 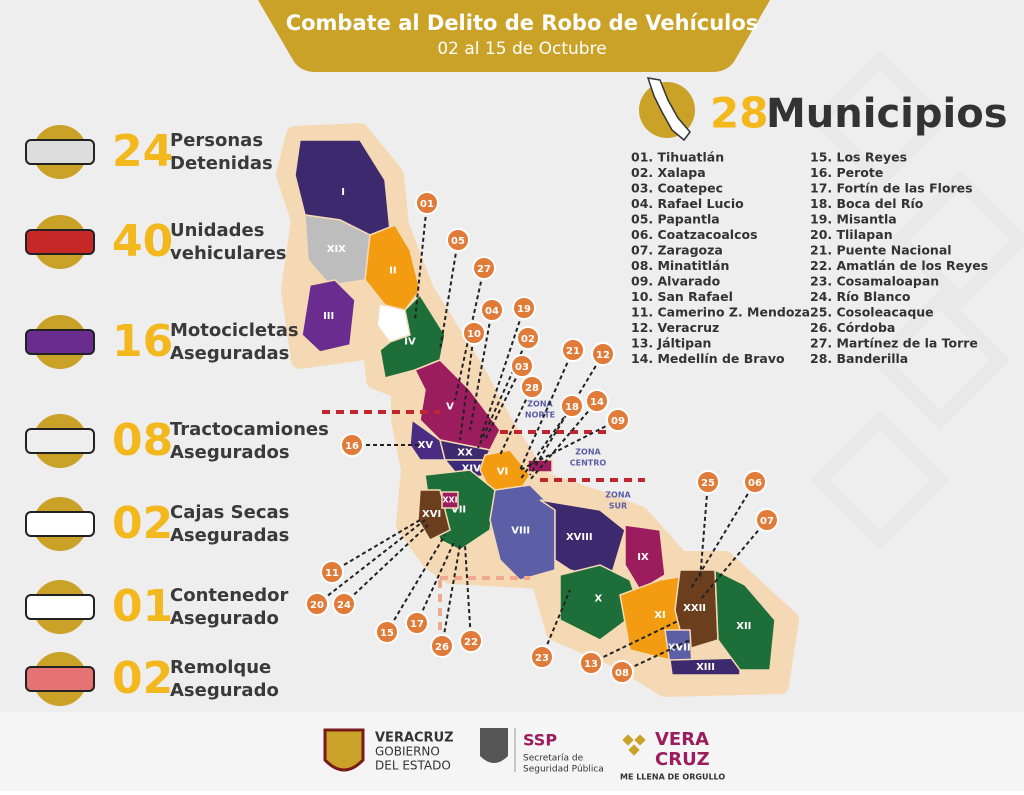 I want to click on callout-number: 27, so click(x=484, y=269).